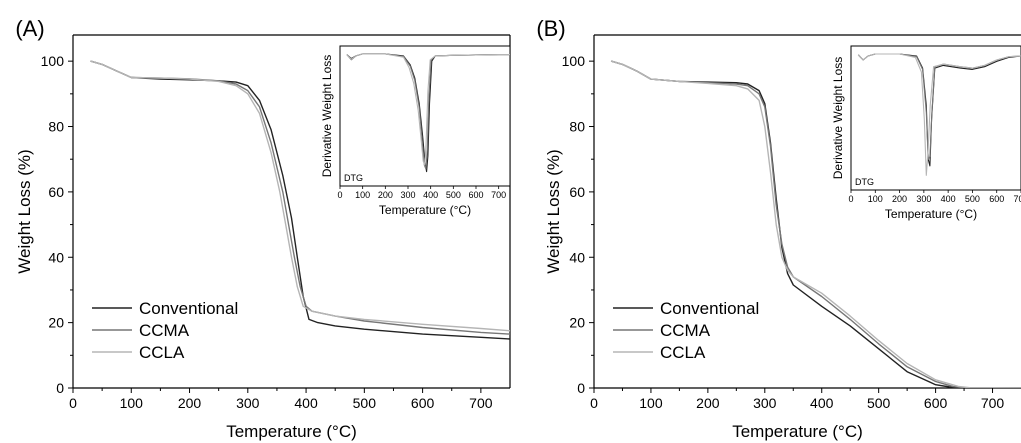  I want to click on panel-label: (A), so click(29, 28).